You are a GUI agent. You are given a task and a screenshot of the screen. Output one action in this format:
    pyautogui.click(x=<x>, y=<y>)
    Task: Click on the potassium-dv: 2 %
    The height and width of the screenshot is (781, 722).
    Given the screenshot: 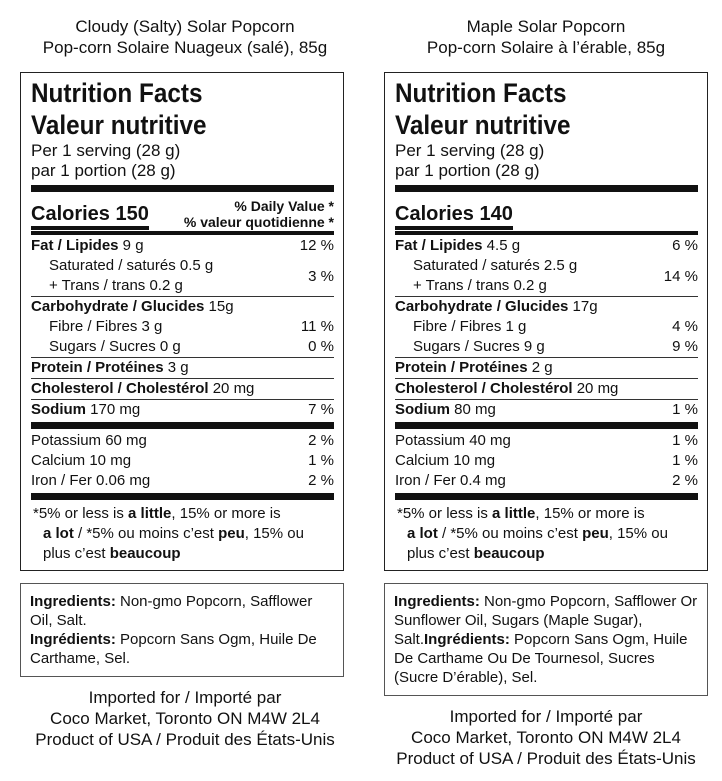 What is the action you would take?
    pyautogui.click(x=321, y=440)
    